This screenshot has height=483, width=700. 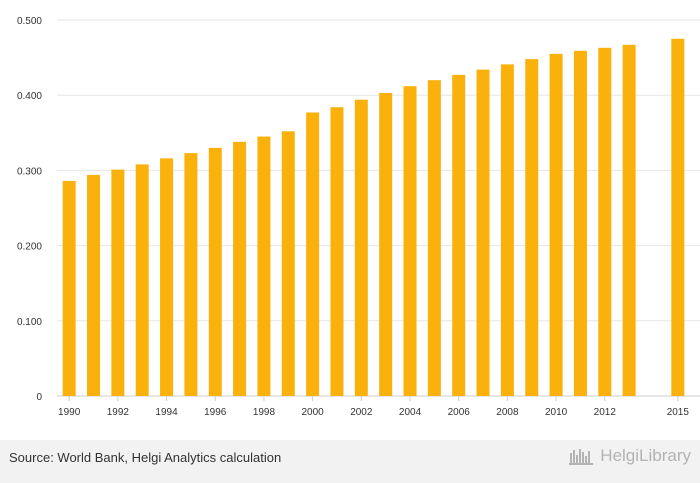 I want to click on x-tick-label: 2004, so click(x=410, y=412).